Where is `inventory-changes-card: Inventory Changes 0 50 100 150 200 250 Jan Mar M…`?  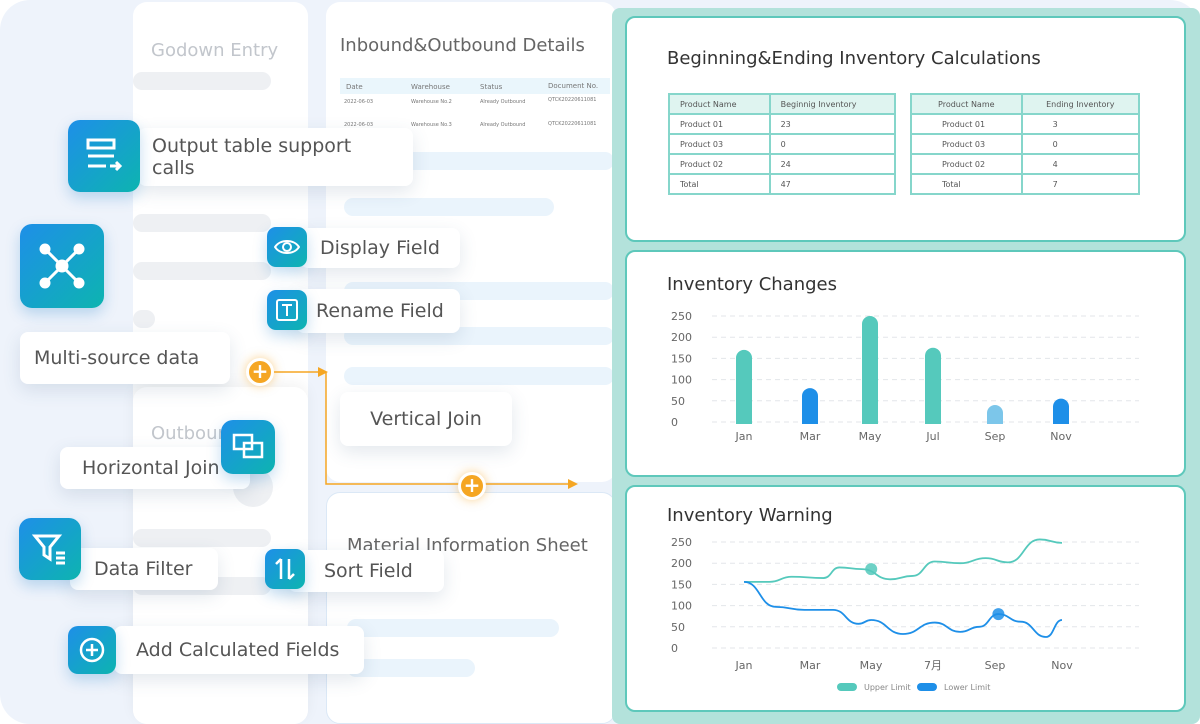
inventory-changes-card: Inventory Changes 0 50 100 150 200 250 Jan Mar M… is located at coordinates (905, 363).